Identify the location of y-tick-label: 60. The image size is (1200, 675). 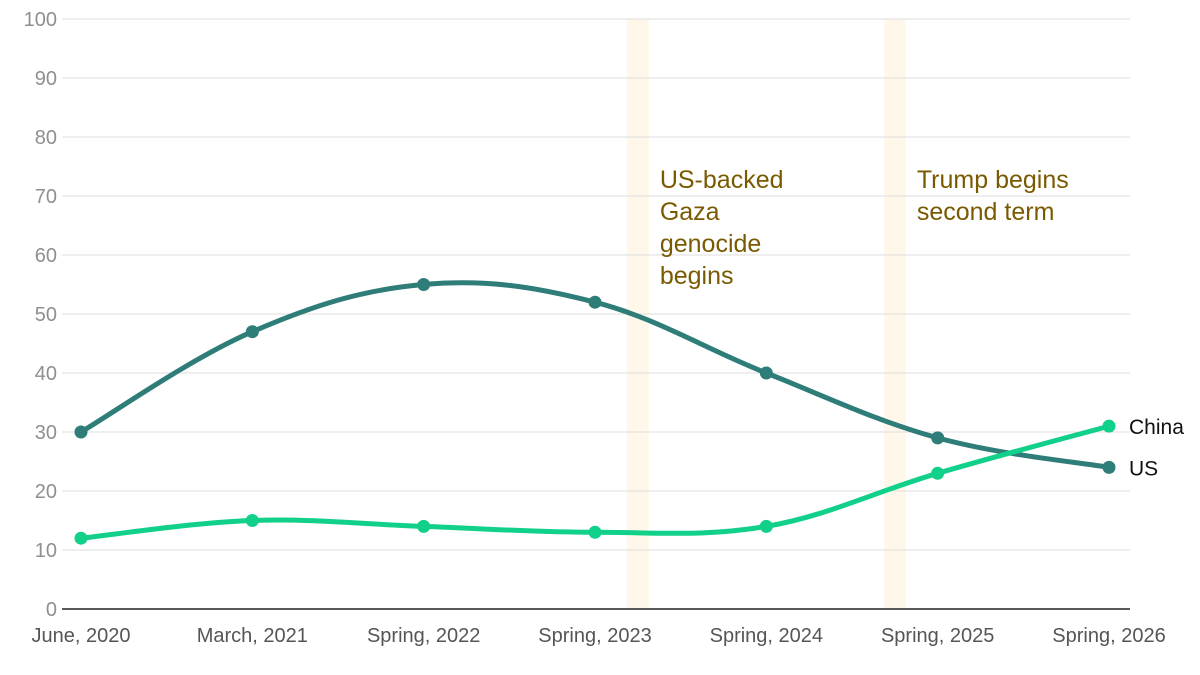
(46, 256).